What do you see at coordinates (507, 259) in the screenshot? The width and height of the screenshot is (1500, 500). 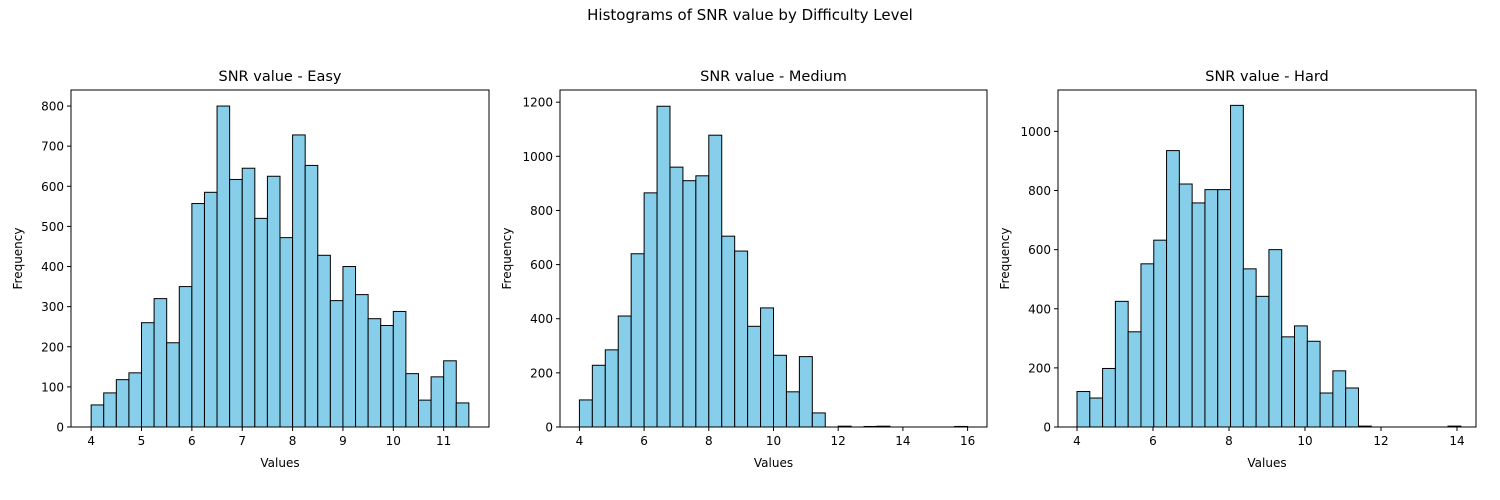 I see `y-axis-label-medium: Frequency` at bounding box center [507, 259].